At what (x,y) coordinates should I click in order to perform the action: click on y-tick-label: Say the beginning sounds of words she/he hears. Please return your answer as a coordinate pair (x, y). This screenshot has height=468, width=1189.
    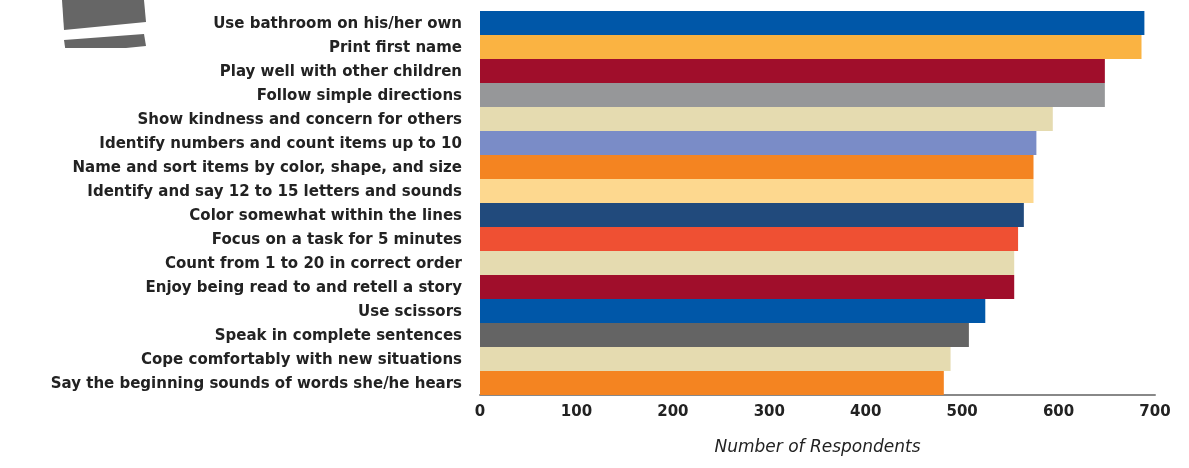
    Looking at the image, I should click on (256, 383).